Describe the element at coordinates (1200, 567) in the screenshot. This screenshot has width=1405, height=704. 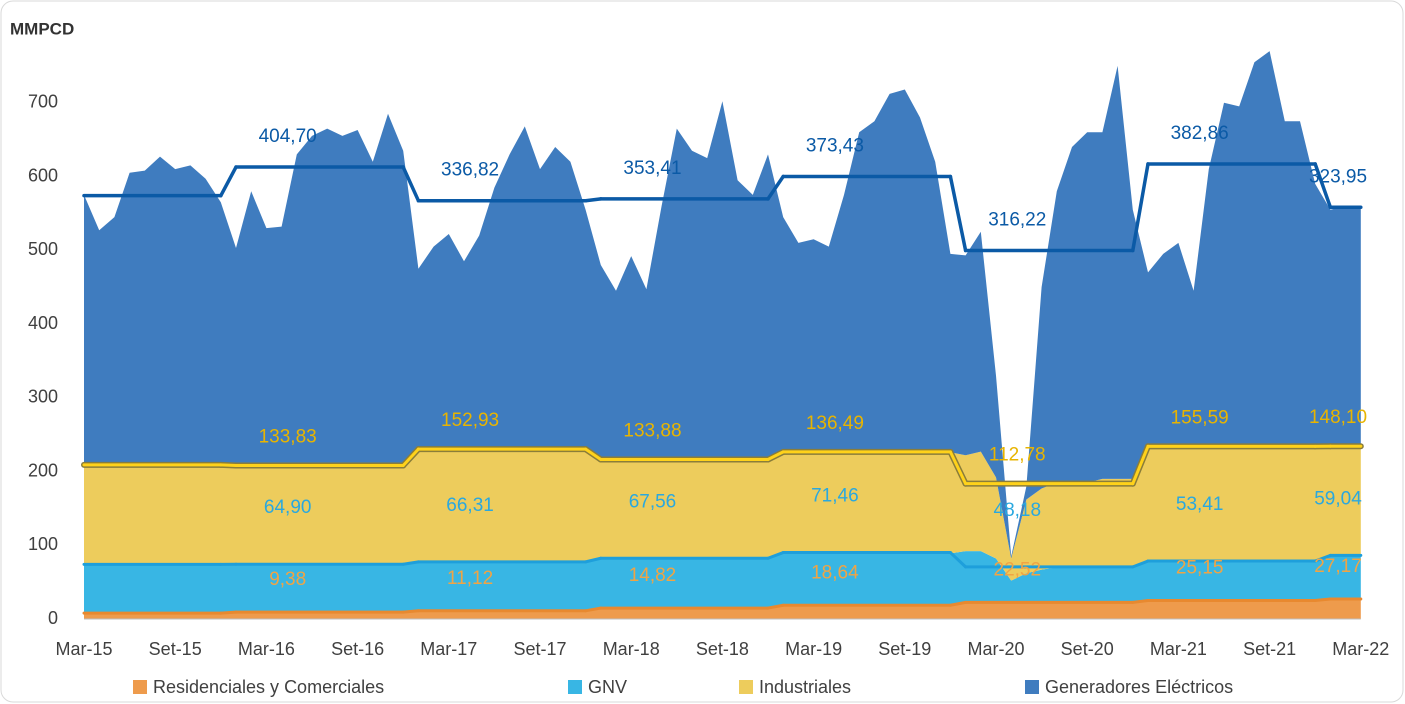
I see `average-label: 25,15` at that location.